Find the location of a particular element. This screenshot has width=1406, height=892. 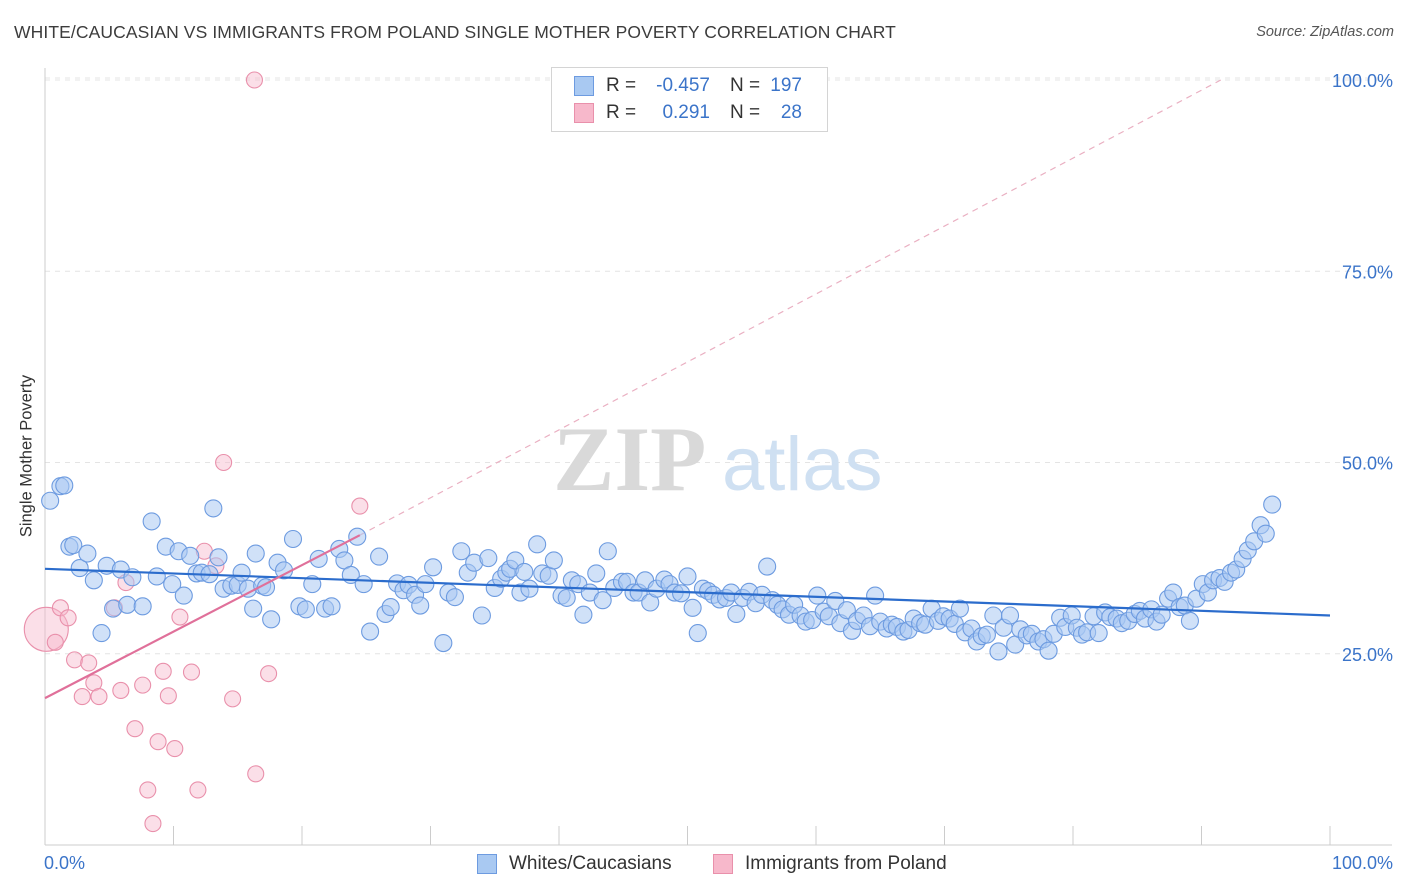

y-tick-labels: 25.0% 50.0% 75.0% 100.0% is located at coordinates (1362, 368).